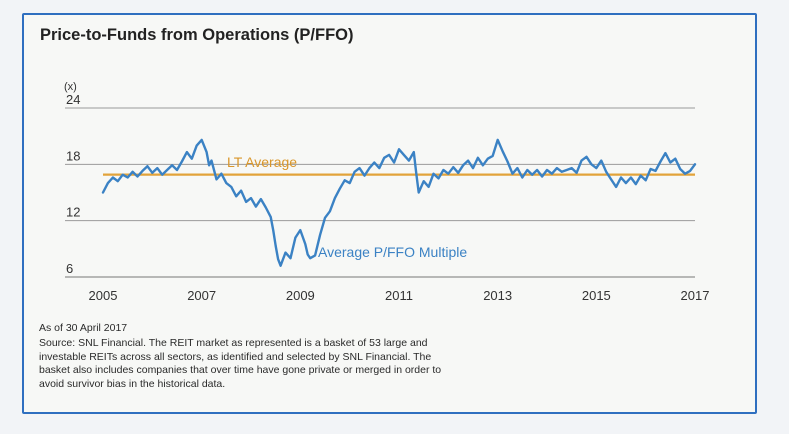 The width and height of the screenshot is (789, 434). Describe the element at coordinates (300, 295) in the screenshot. I see `x-tick-label: 2009` at that location.